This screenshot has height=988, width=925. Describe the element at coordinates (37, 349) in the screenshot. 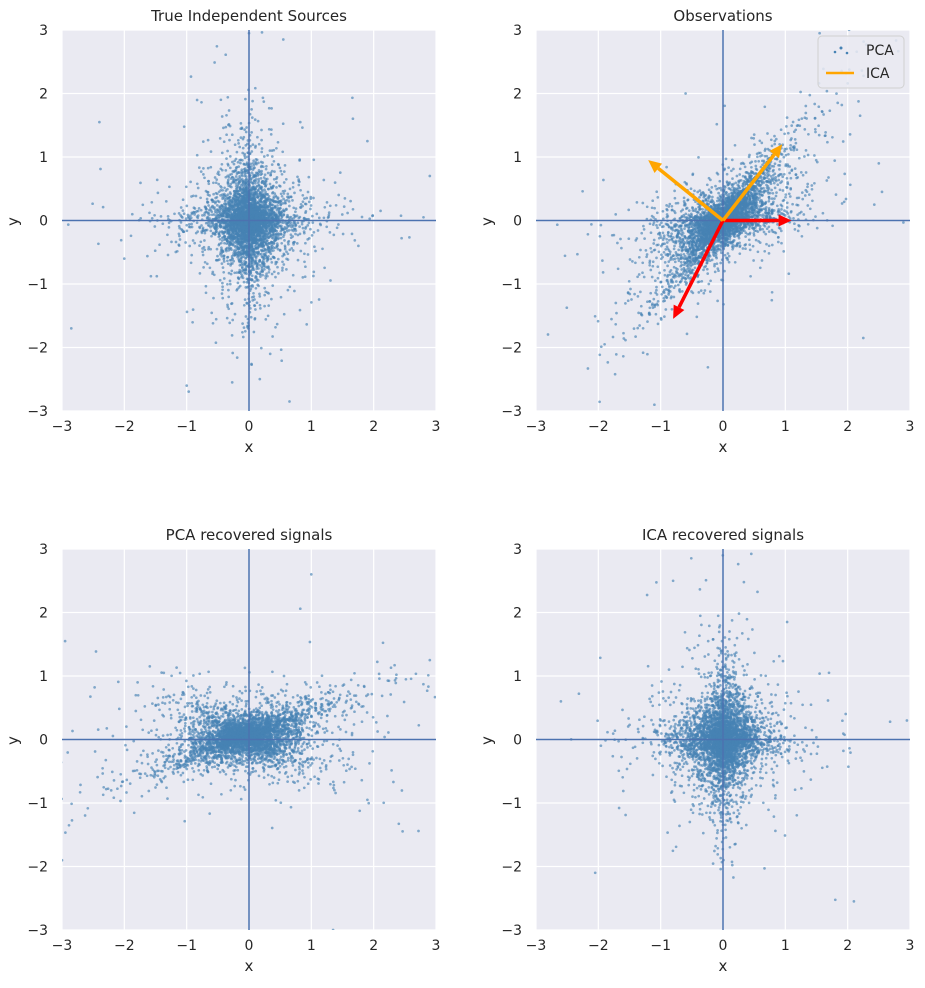

I see `y-tick-label: −2` at that location.